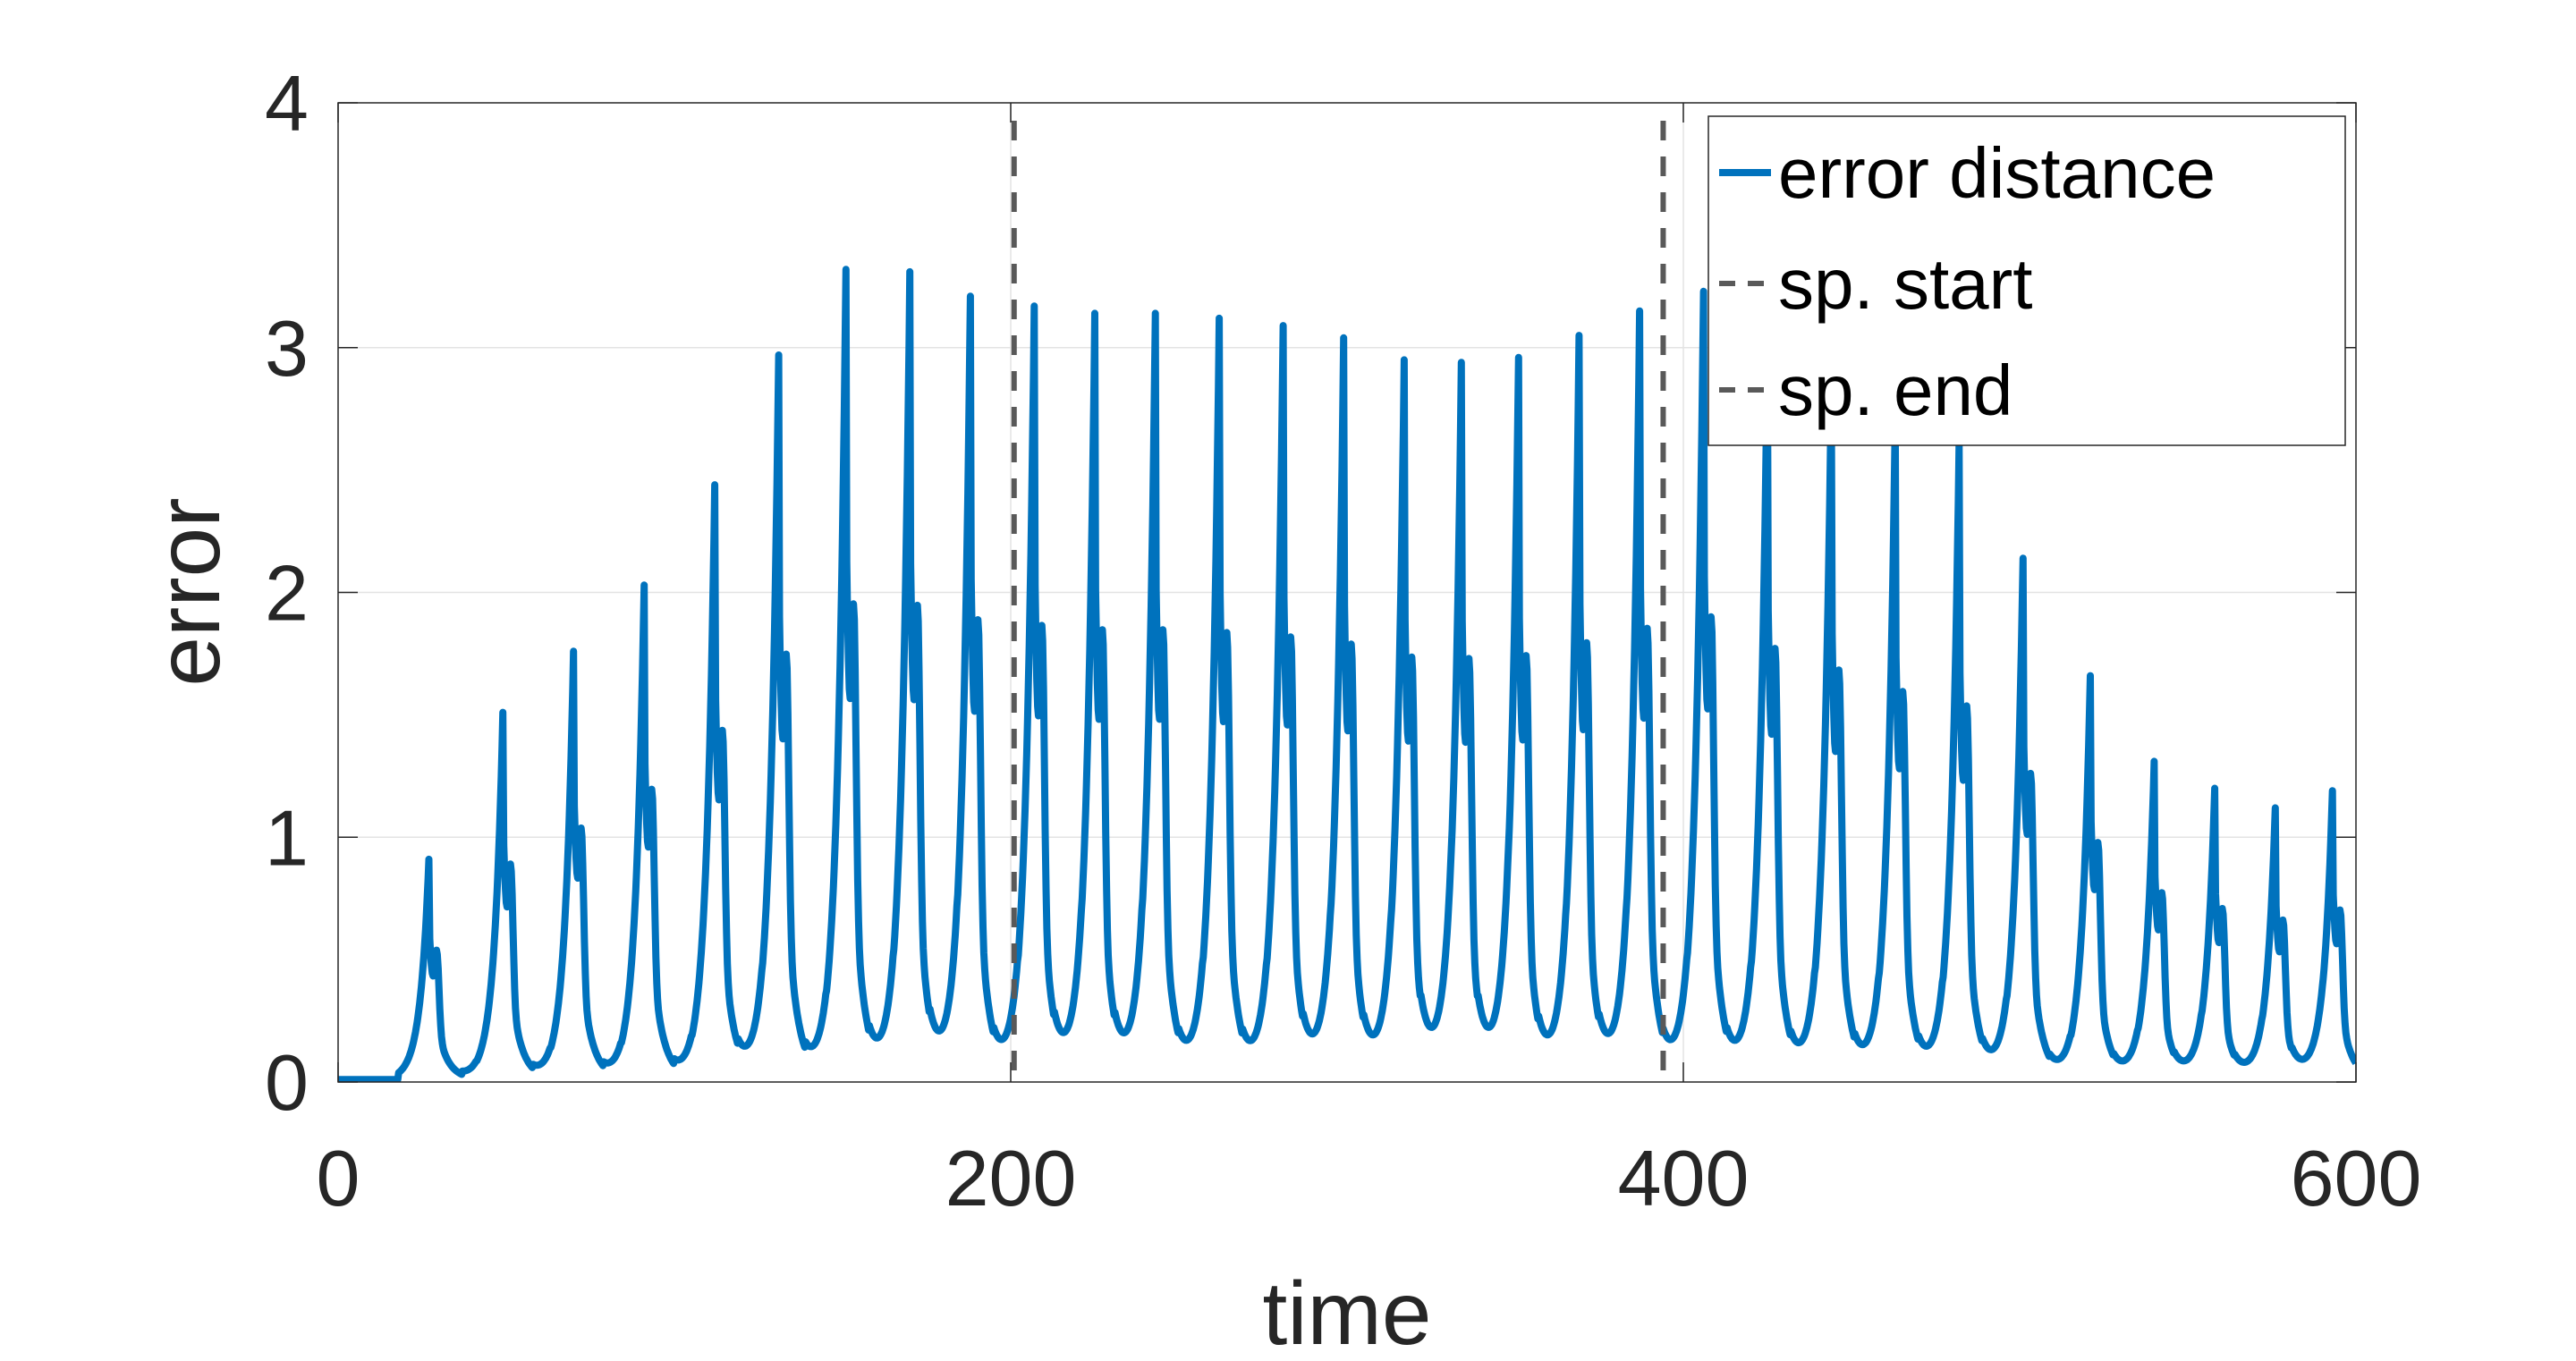 The width and height of the screenshot is (2576, 1361). I want to click on legend-box, so click(2026, 280).